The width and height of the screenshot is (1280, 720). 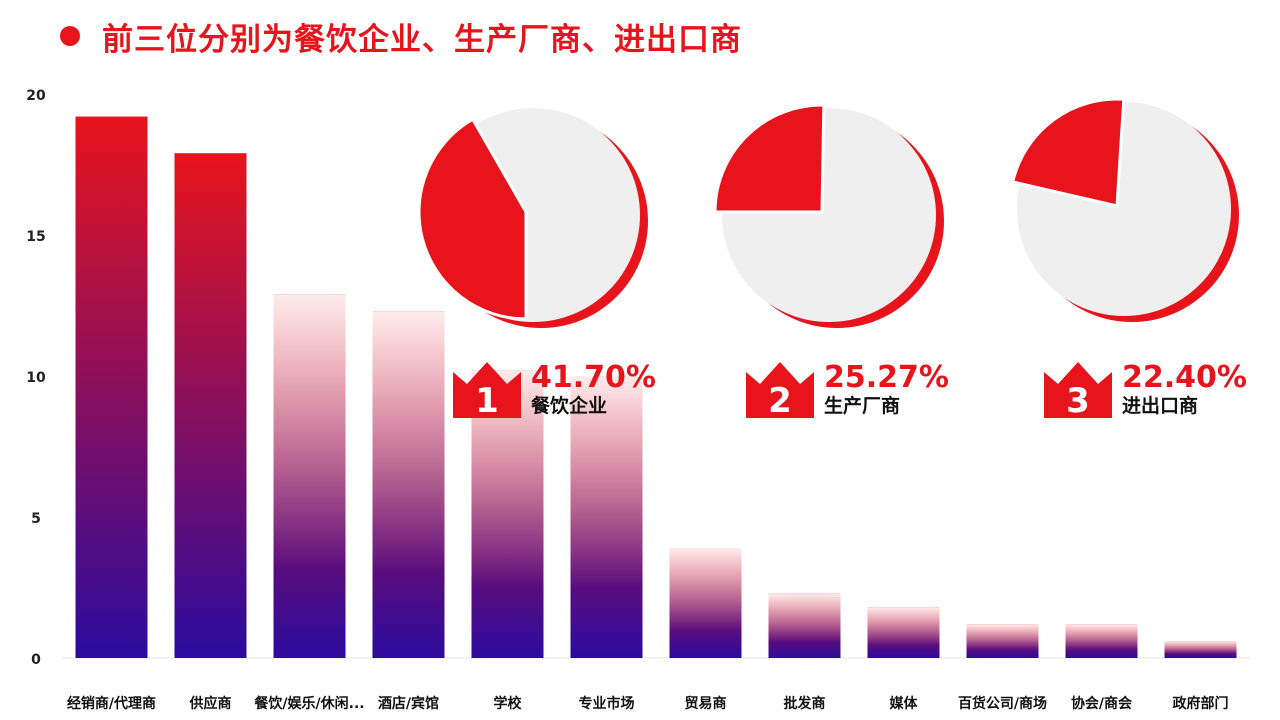 I want to click on rank-card-2: 2 25.27% 生产厂商, so click(x=844, y=389).